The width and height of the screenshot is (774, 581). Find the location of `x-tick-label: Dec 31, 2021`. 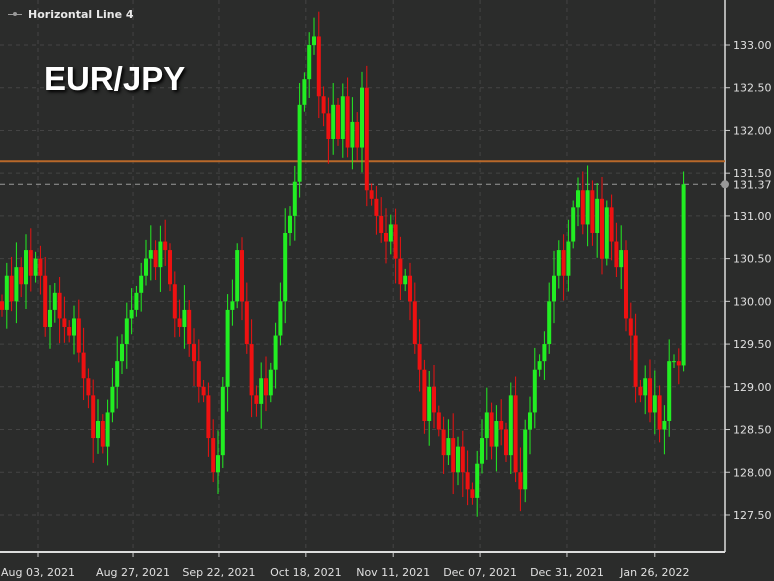

x-tick-label: Dec 31, 2021 is located at coordinates (567, 572).